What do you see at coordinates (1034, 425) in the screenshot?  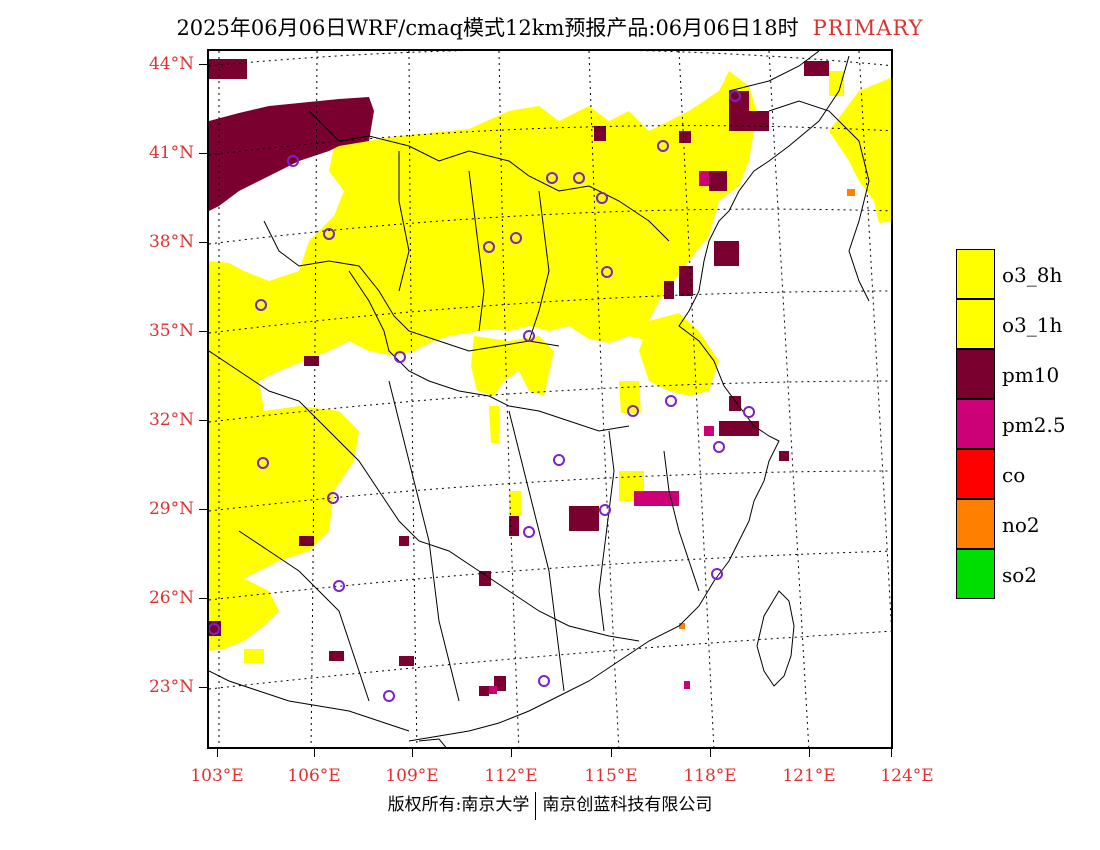 I see `legend-label: pm2.5` at bounding box center [1034, 425].